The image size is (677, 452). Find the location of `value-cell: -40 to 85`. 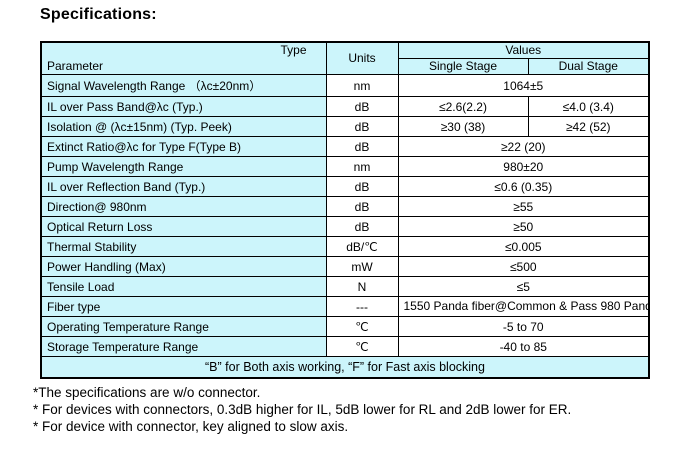

value-cell: -40 to 85 is located at coordinates (523, 346).